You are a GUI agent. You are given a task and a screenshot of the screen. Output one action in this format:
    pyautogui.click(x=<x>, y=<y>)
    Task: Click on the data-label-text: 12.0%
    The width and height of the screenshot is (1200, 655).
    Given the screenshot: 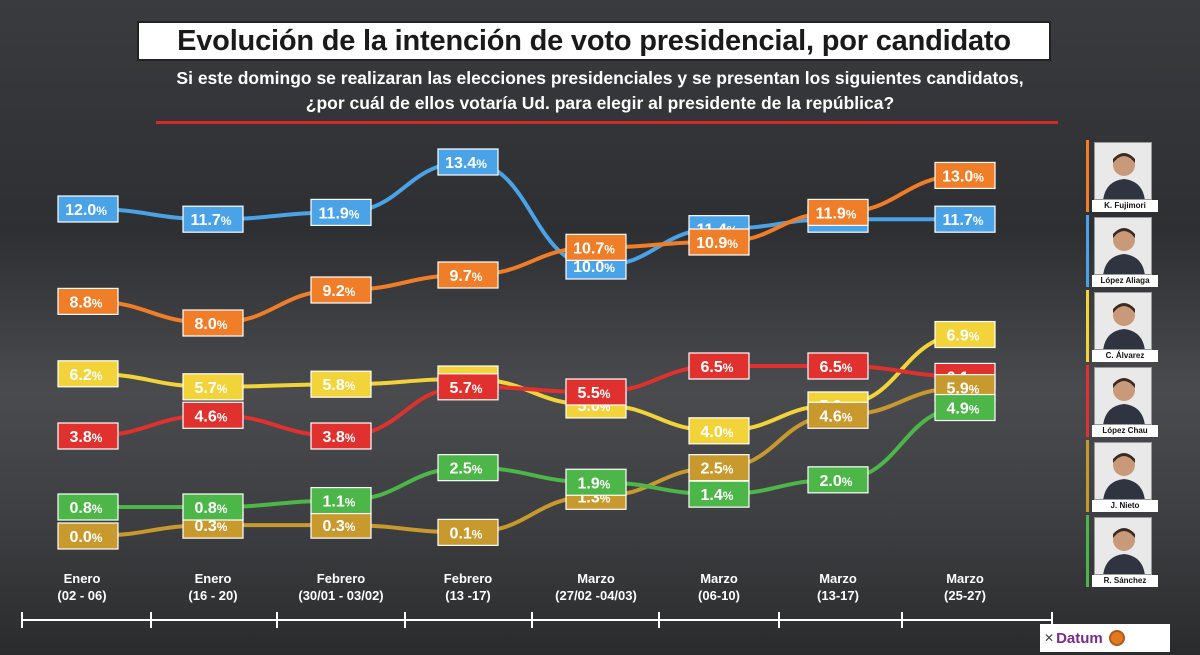 What is the action you would take?
    pyautogui.click(x=86, y=210)
    